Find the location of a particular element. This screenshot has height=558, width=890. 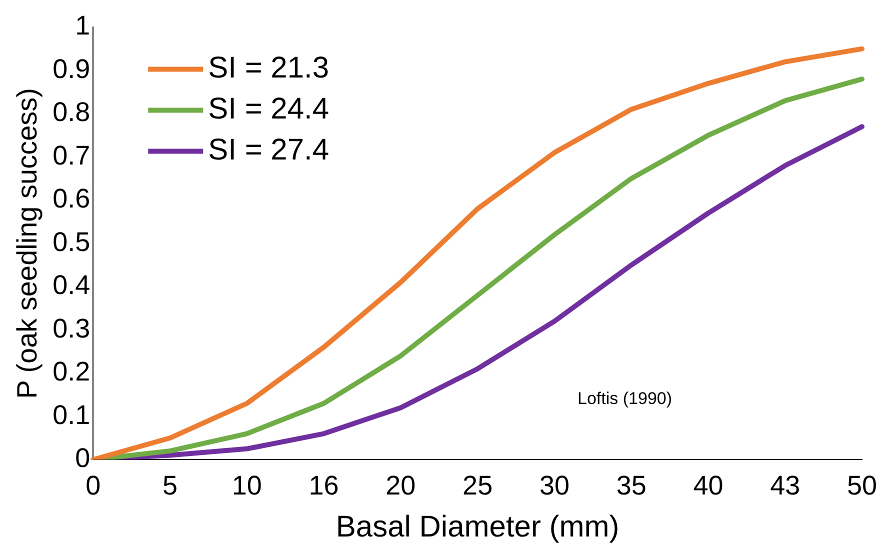

x-tick-label: 35 is located at coordinates (631, 485).